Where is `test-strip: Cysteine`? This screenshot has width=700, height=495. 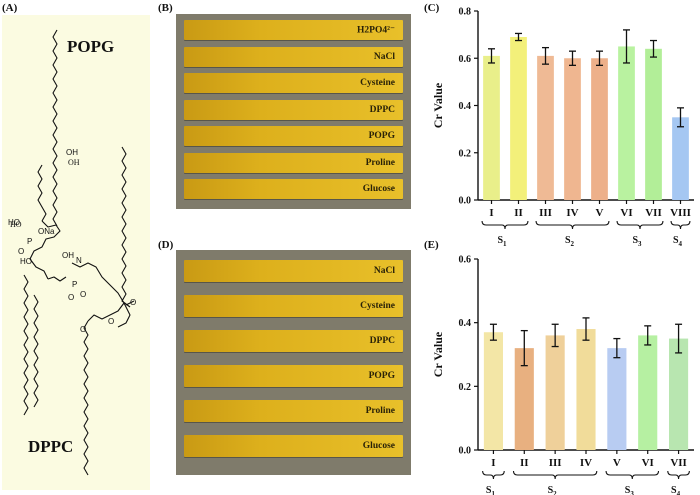
test-strip: Cysteine is located at coordinates (293, 306).